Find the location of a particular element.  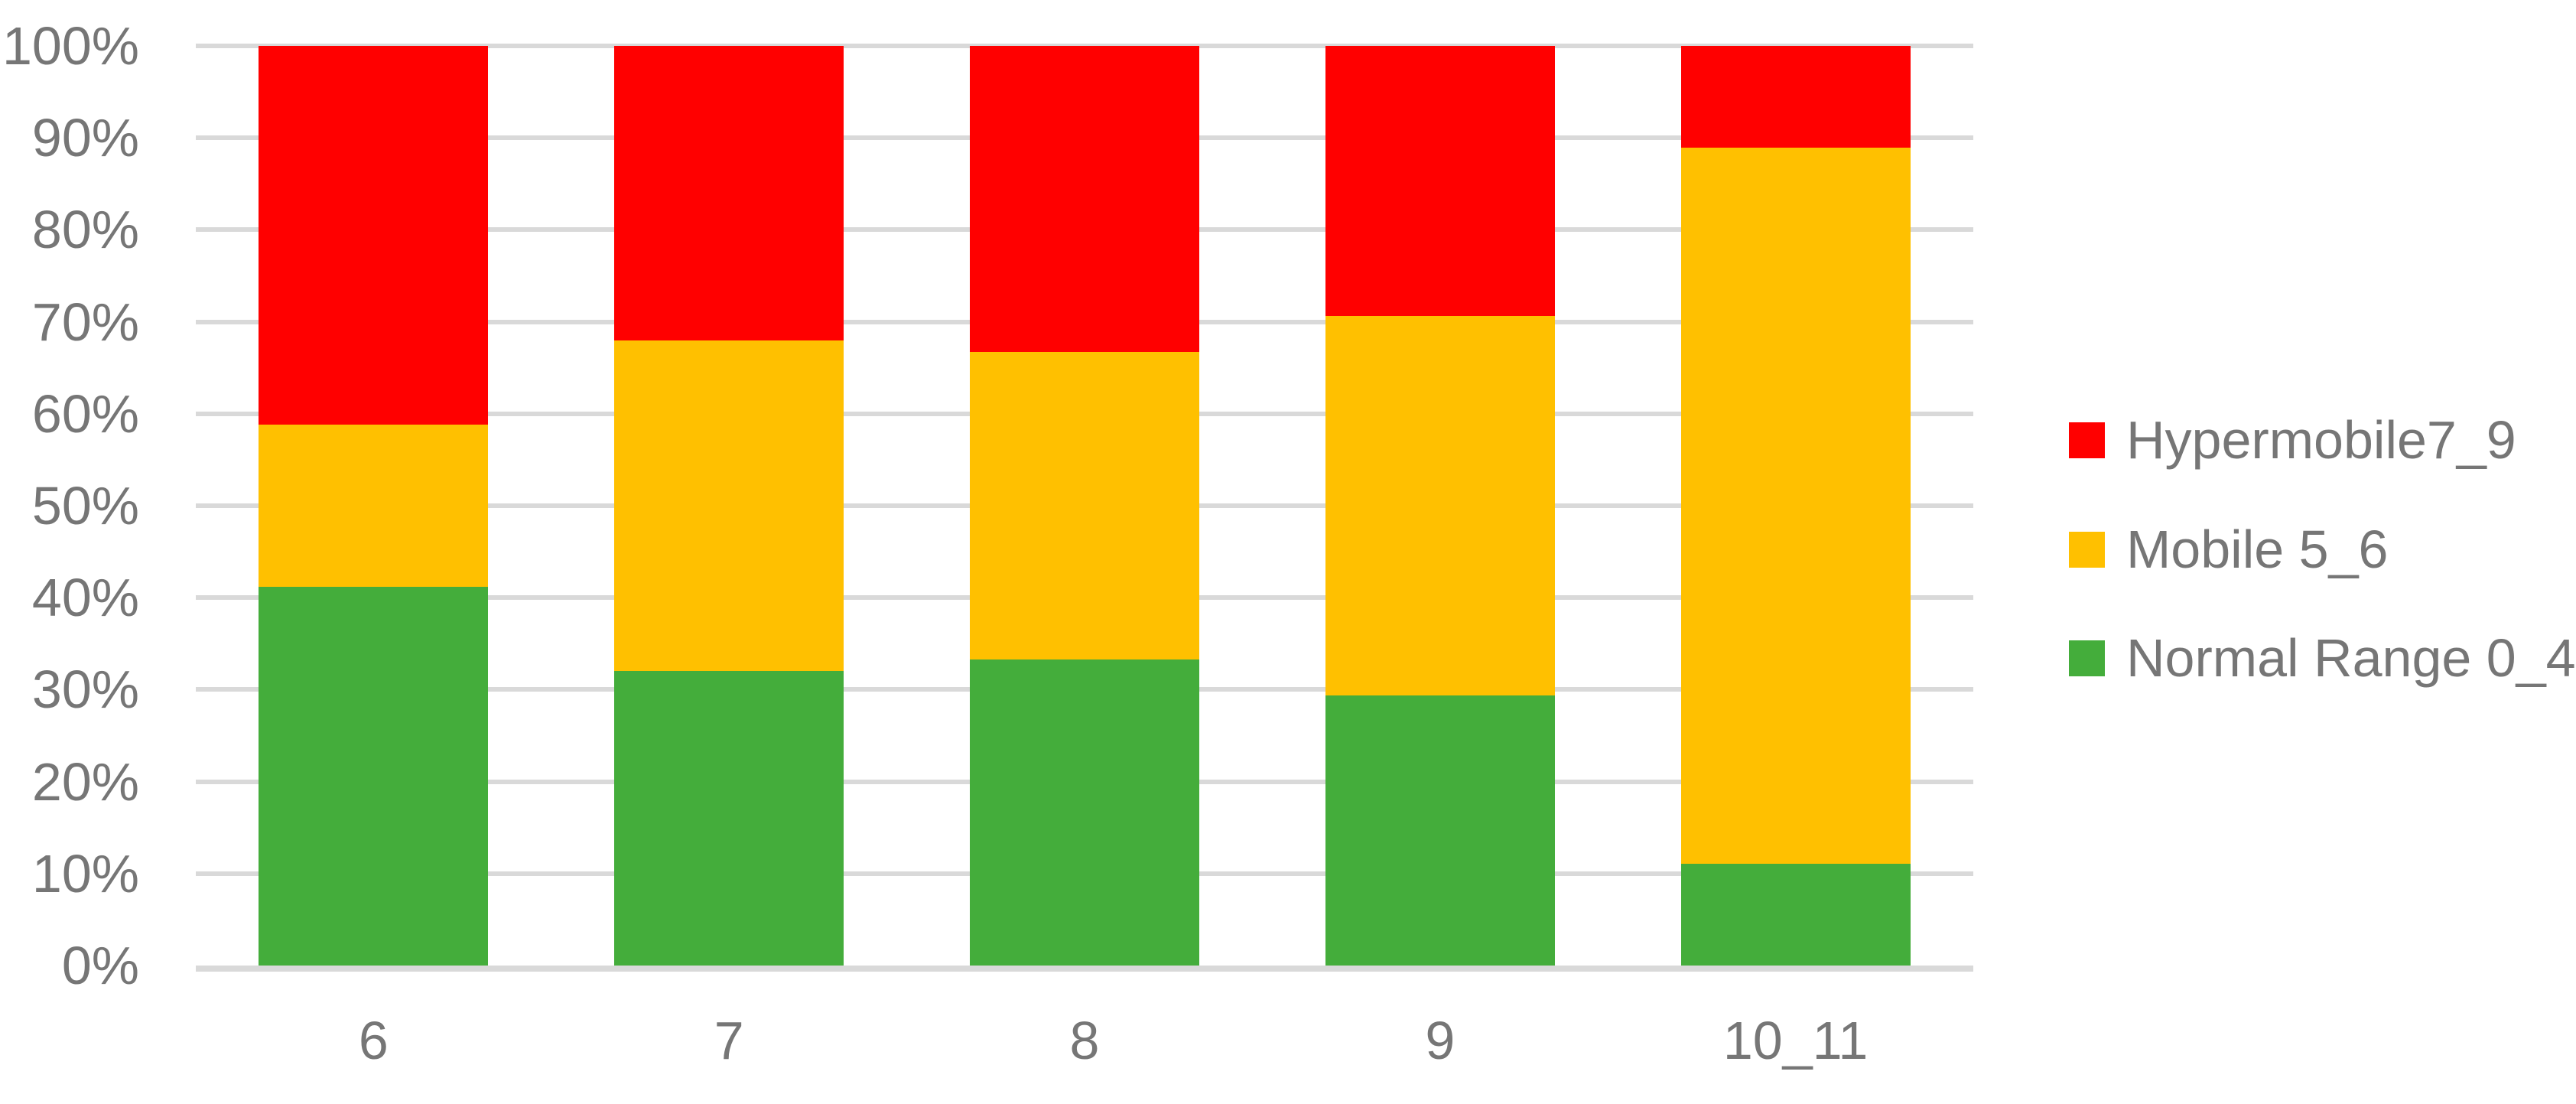

gridline is located at coordinates (1084, 46).